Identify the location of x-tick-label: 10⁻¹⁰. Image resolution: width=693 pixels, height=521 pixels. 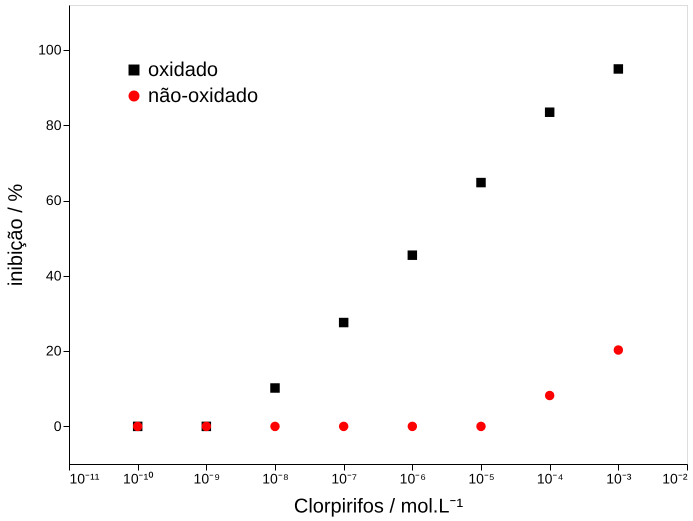
(138, 478).